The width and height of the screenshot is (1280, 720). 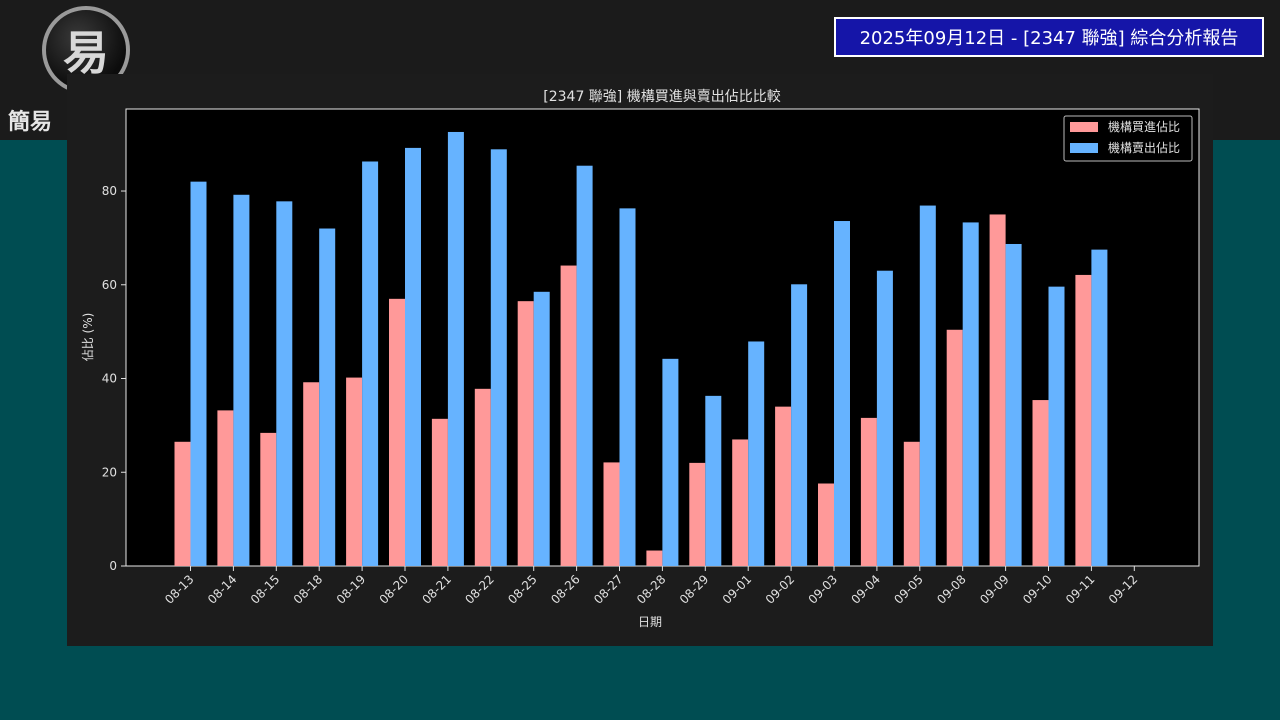 What do you see at coordinates (113, 566) in the screenshot?
I see `y-tick-label: 0` at bounding box center [113, 566].